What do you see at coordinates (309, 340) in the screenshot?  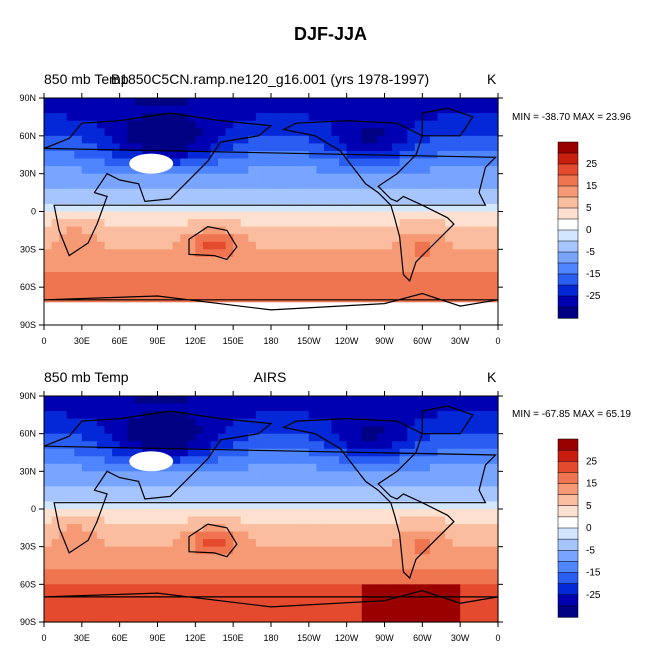 I see `lon-tick-label: 150W` at bounding box center [309, 340].